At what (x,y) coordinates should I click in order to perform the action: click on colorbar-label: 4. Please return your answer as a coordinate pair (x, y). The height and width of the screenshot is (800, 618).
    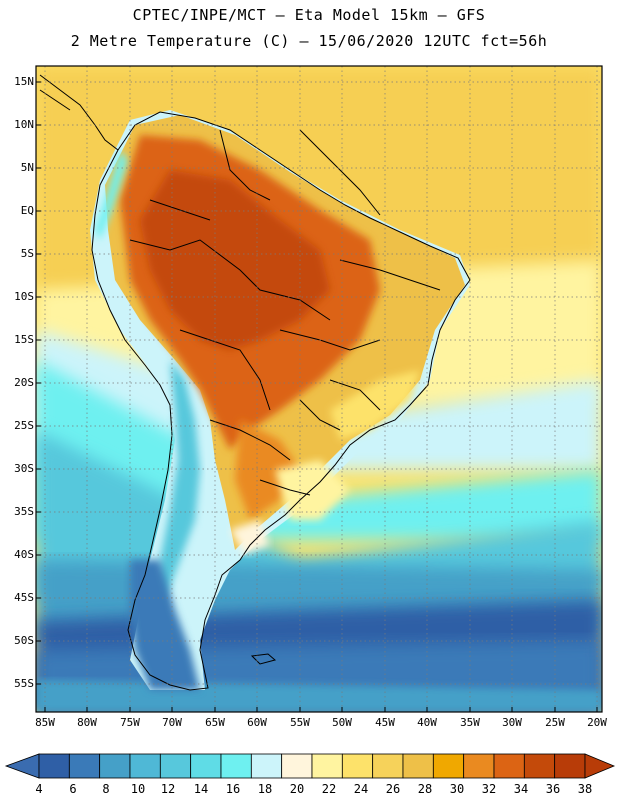
    Looking at the image, I should click on (39, 789).